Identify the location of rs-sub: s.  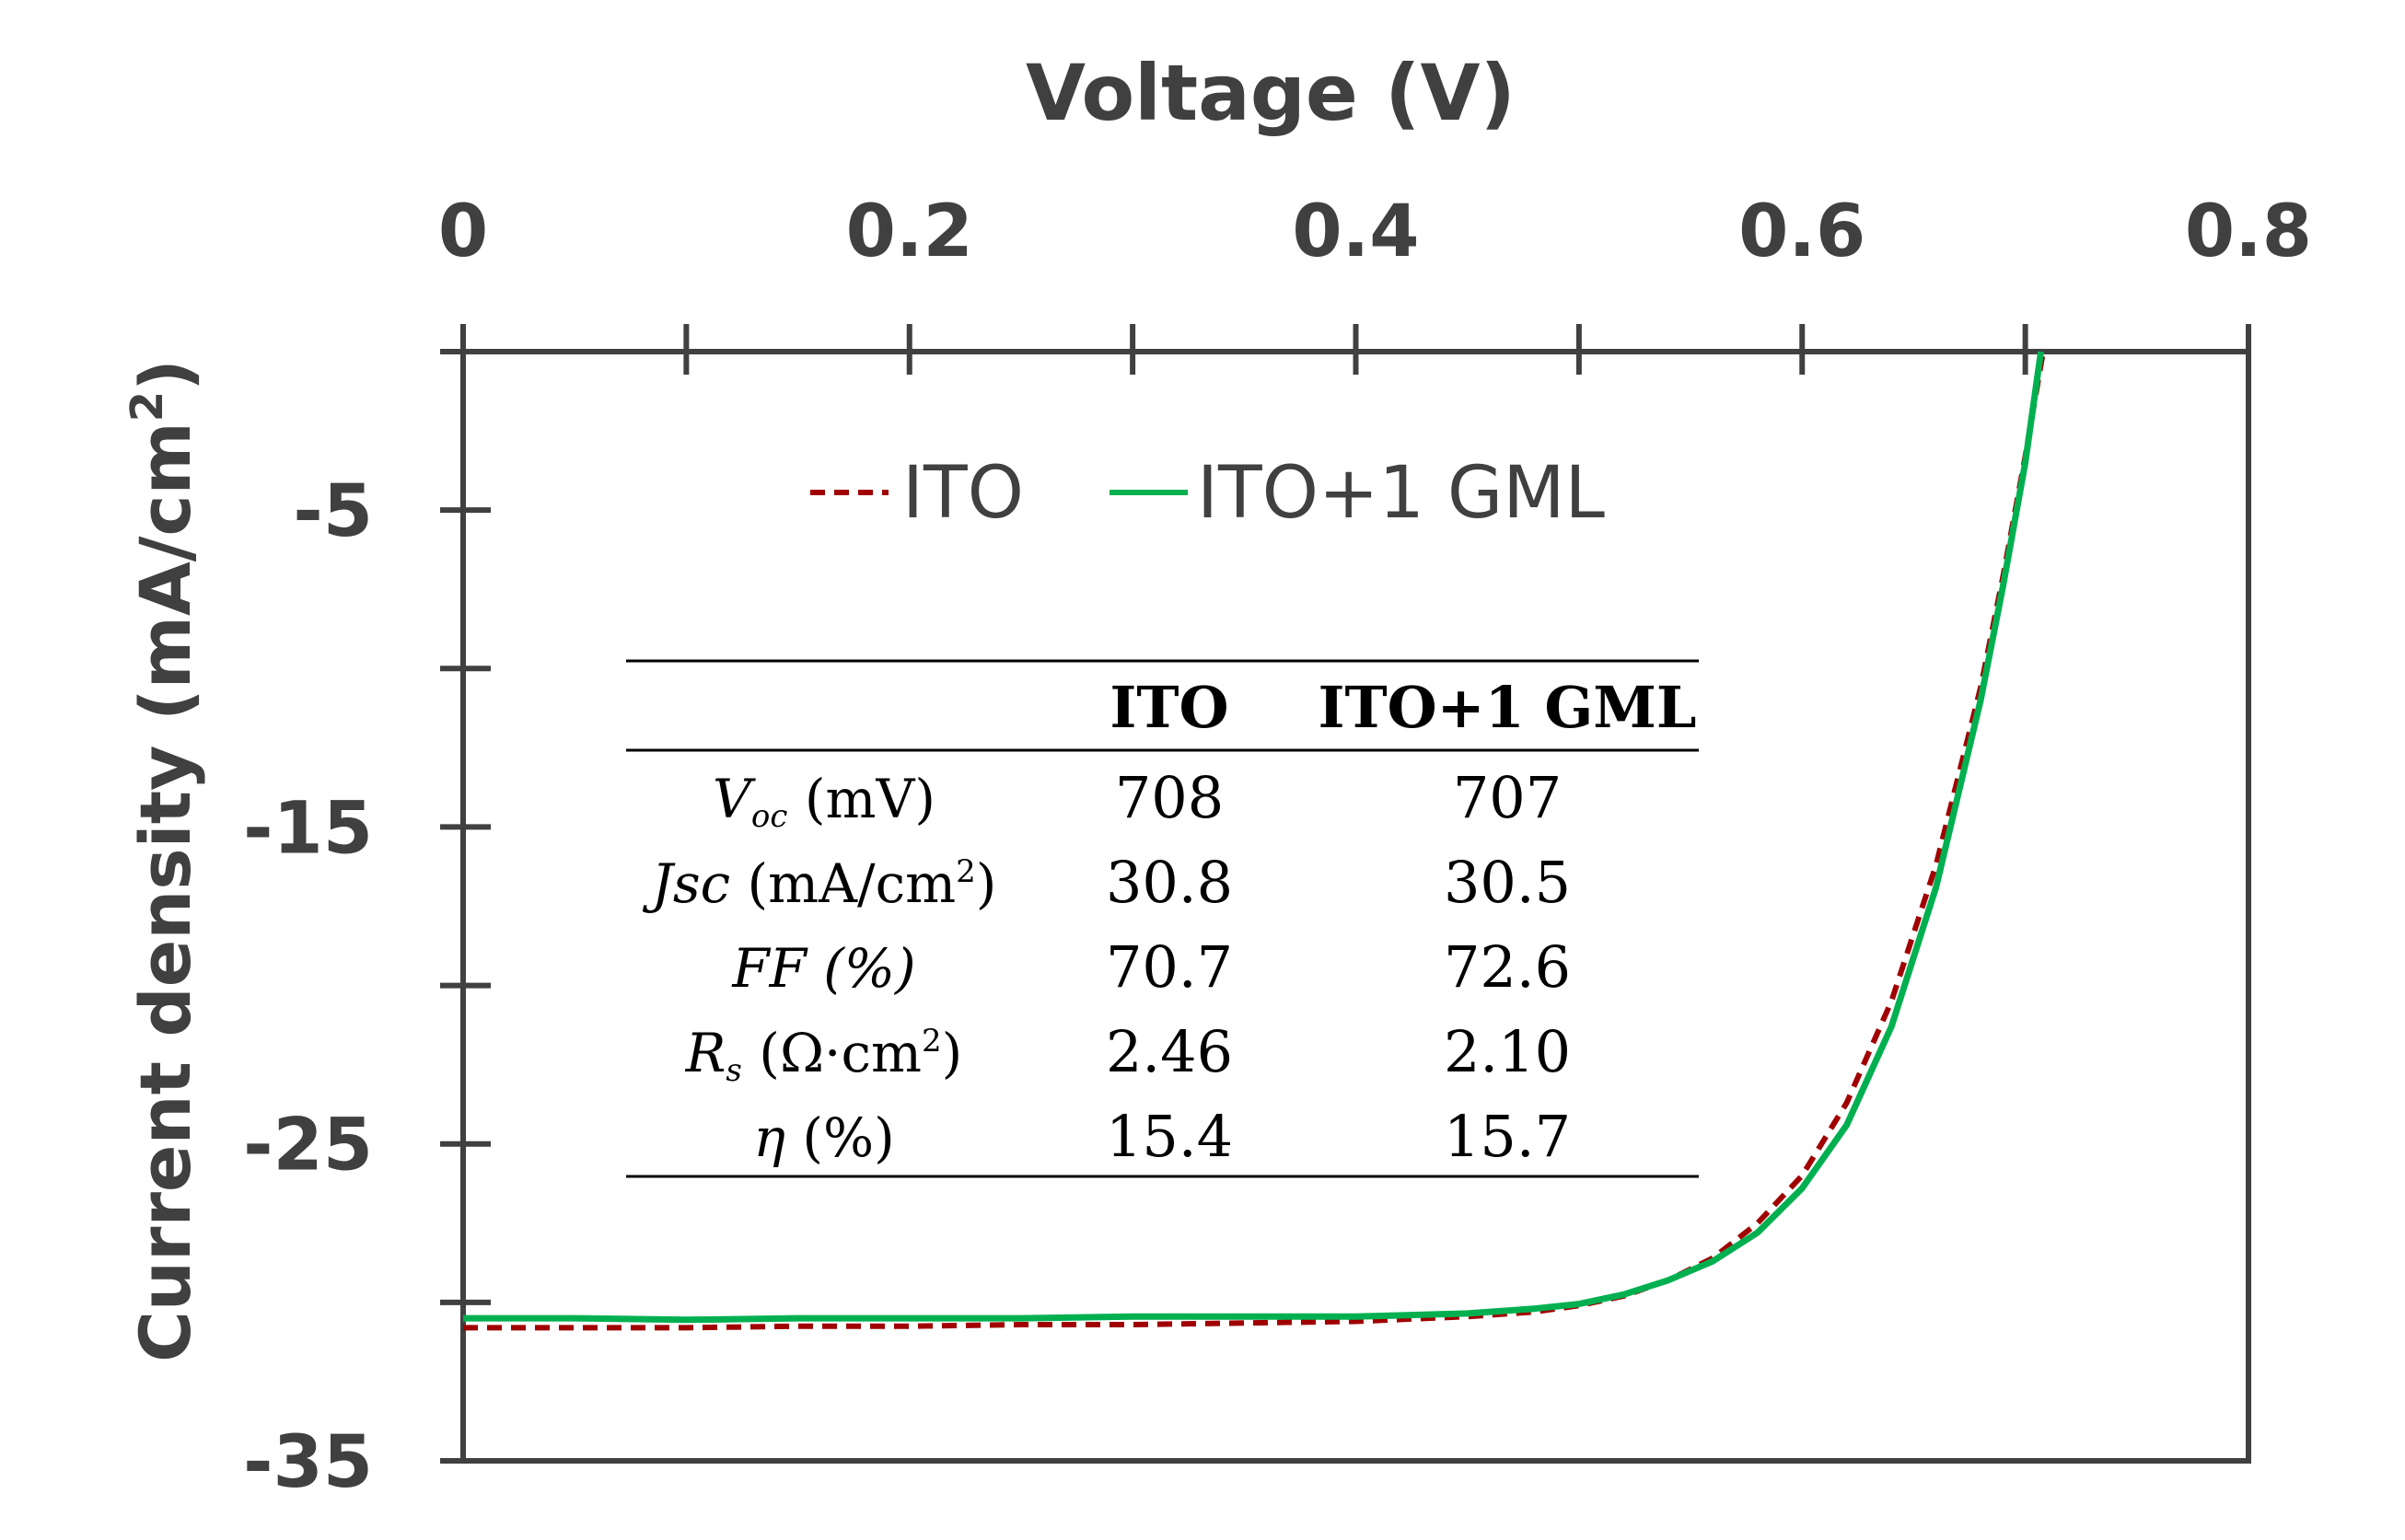
(733, 1070).